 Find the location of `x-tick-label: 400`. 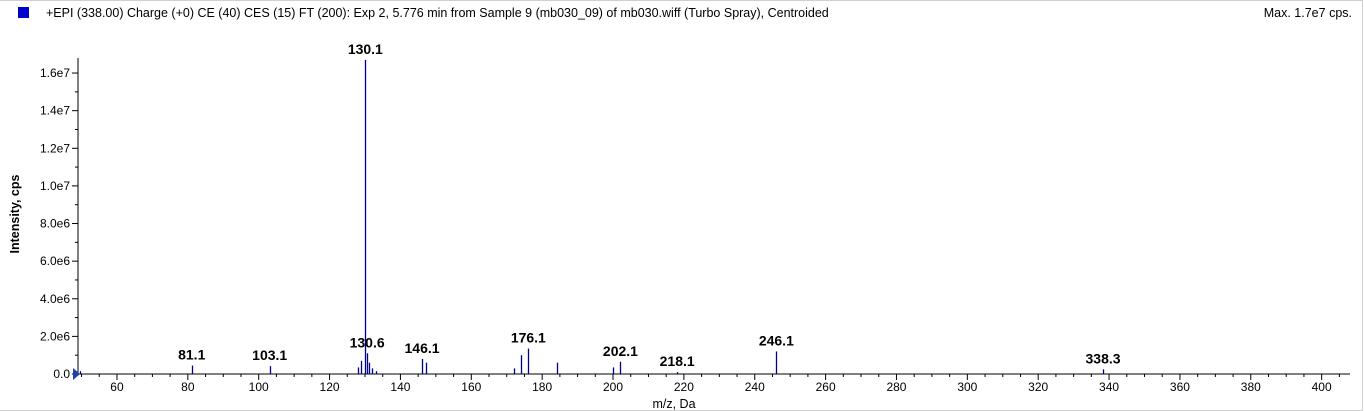

x-tick-label: 400 is located at coordinates (1322, 387).